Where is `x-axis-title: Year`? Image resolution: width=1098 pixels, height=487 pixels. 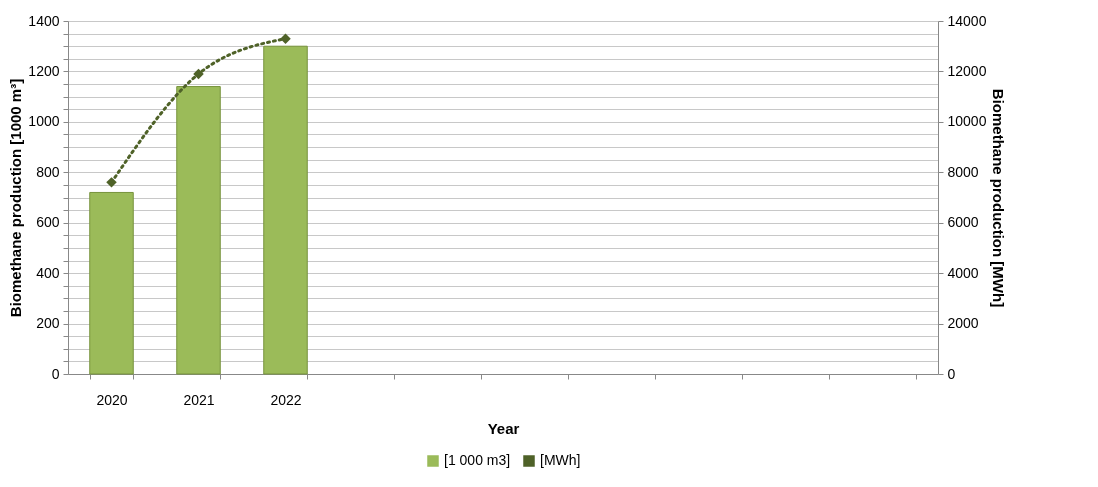
x-axis-title: Year is located at coordinates (503, 428).